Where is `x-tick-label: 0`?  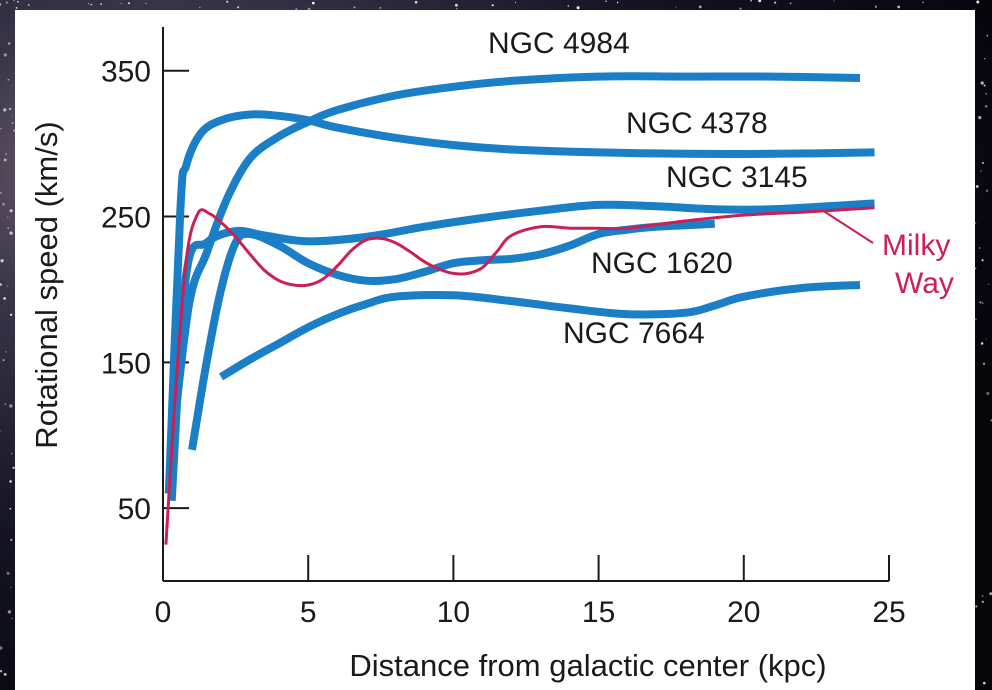 x-tick-label: 0 is located at coordinates (163, 612).